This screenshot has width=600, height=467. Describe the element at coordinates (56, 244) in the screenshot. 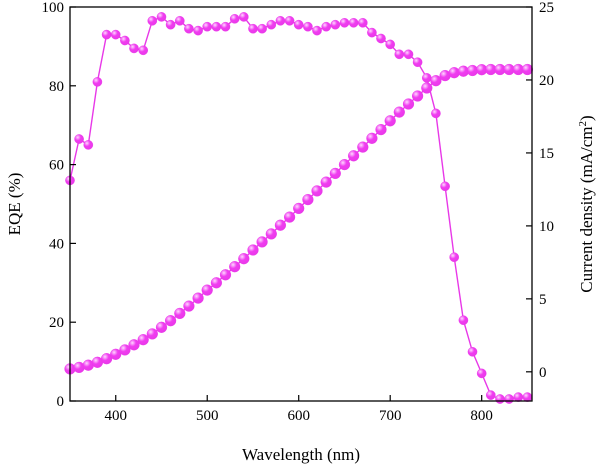

I see `y-left-tick-label: 40` at that location.